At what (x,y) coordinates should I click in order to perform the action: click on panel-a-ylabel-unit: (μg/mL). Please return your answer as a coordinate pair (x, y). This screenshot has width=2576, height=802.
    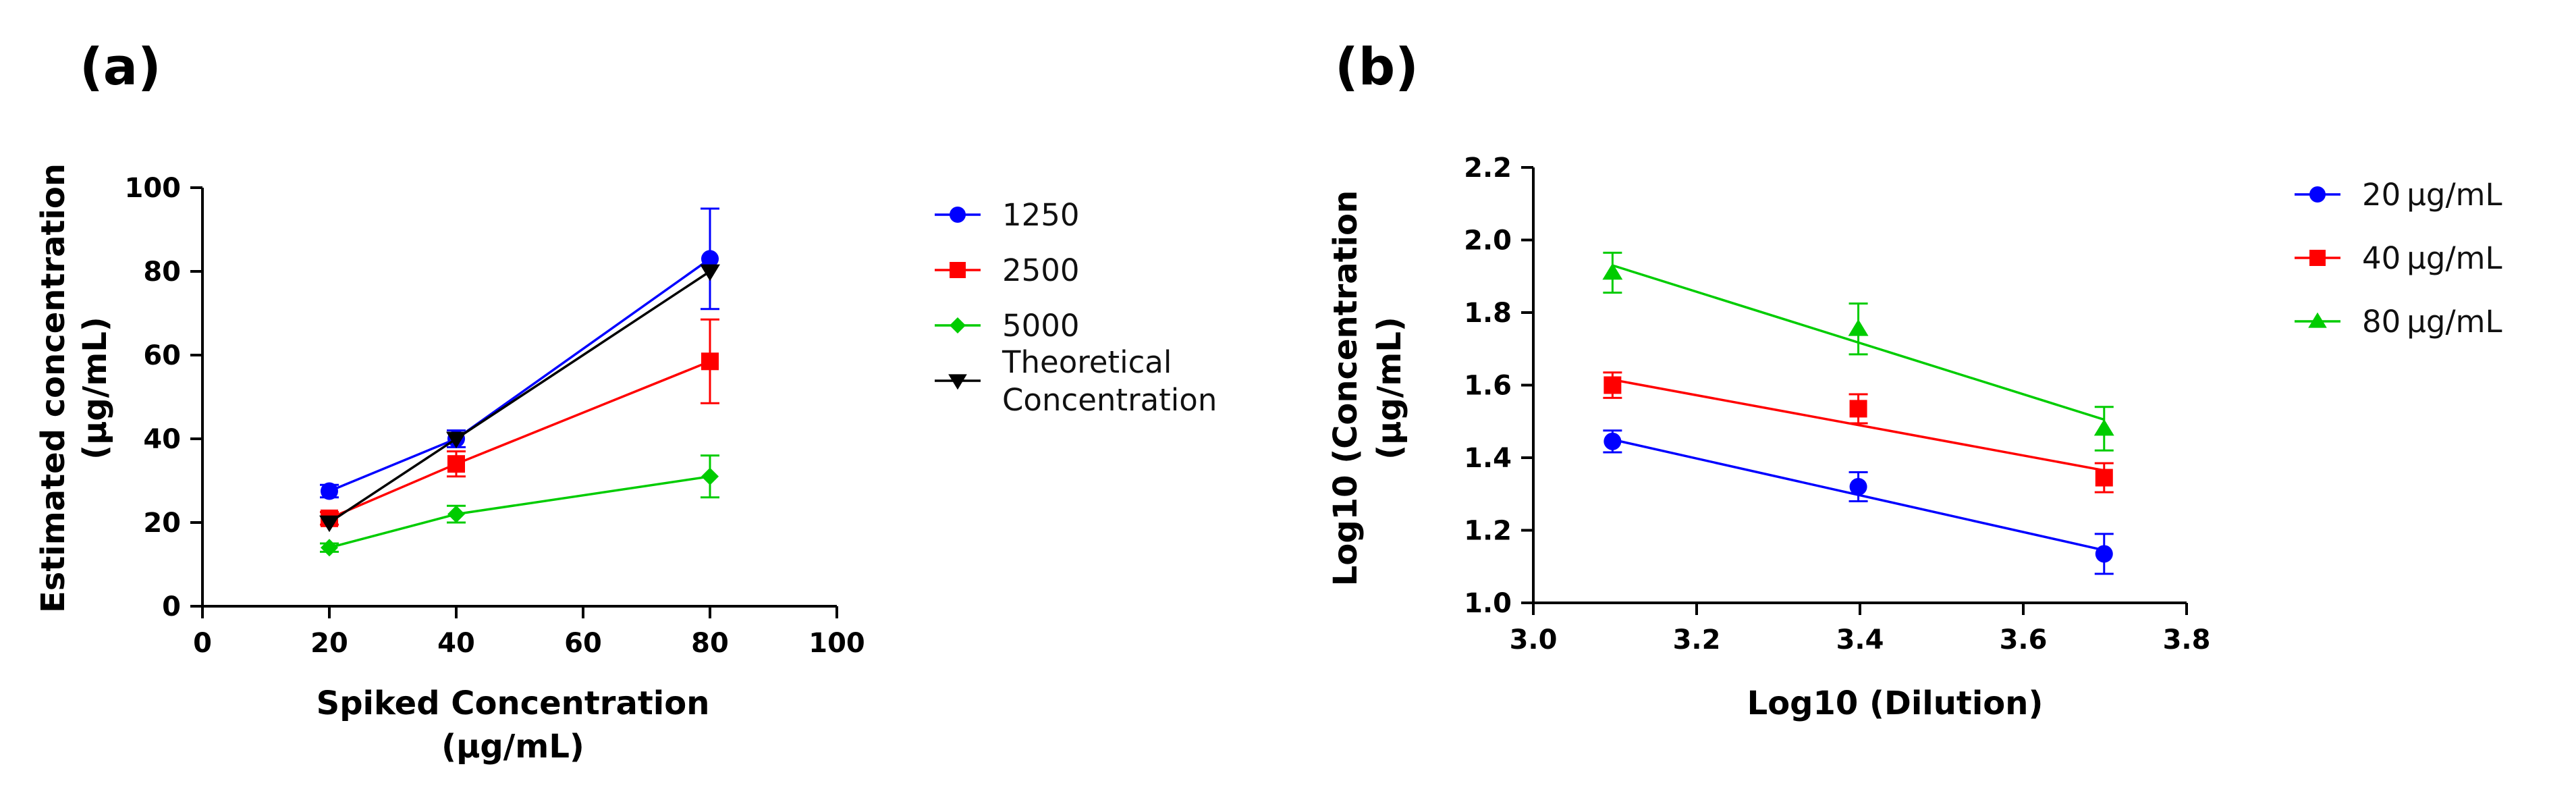
    Looking at the image, I should click on (95, 388).